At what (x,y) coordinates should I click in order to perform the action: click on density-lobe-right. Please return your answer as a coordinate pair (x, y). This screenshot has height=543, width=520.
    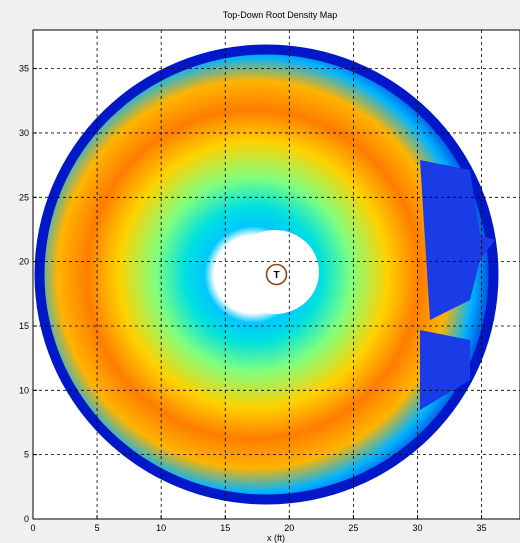
    Looking at the image, I should click on (457, 240).